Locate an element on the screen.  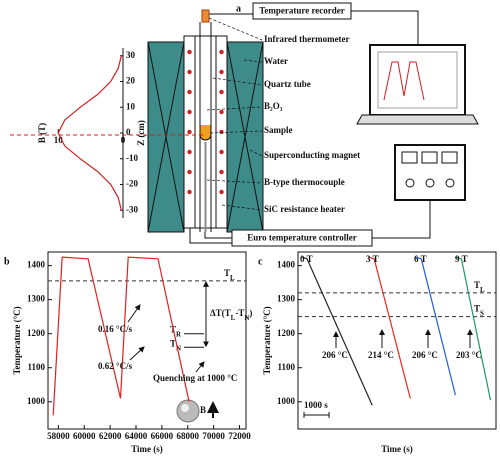
panel-label: b is located at coordinates (7, 261).